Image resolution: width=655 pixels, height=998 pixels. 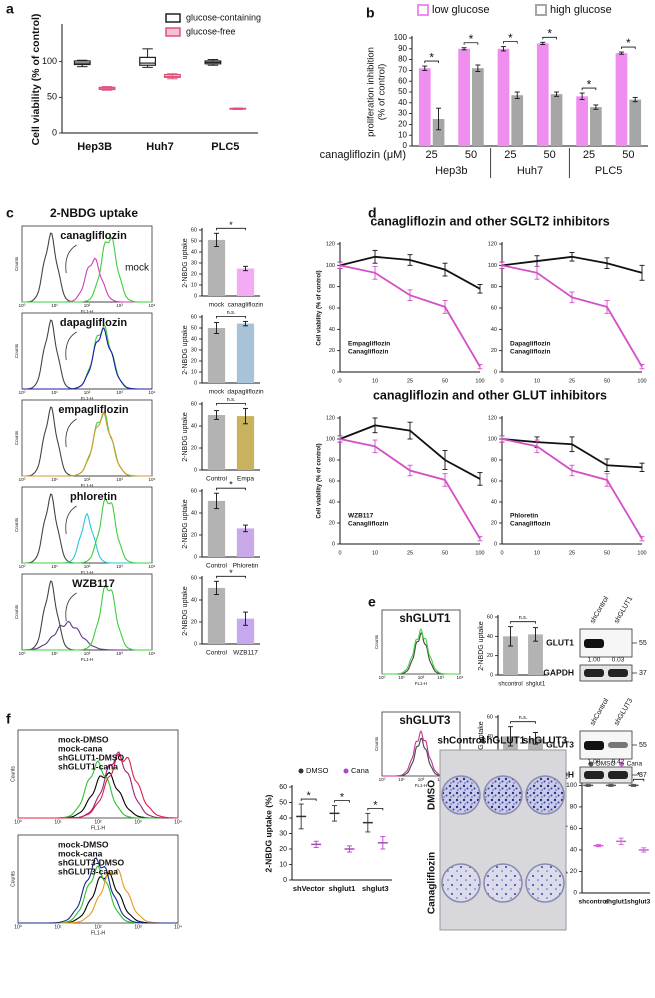 I want to click on legend-label: Cana, so click(x=635, y=764).